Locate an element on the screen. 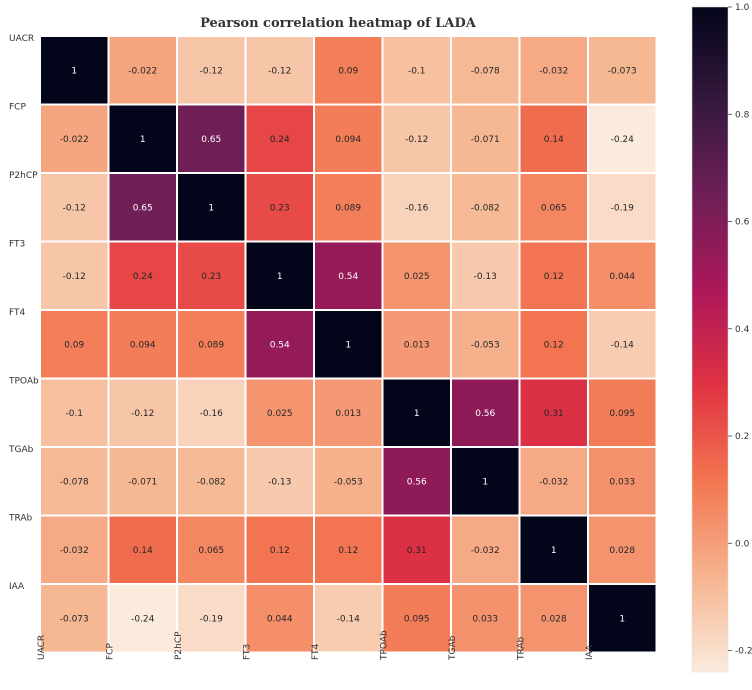 The height and width of the screenshot is (690, 752). cell-value-label: 0.54 is located at coordinates (280, 345).